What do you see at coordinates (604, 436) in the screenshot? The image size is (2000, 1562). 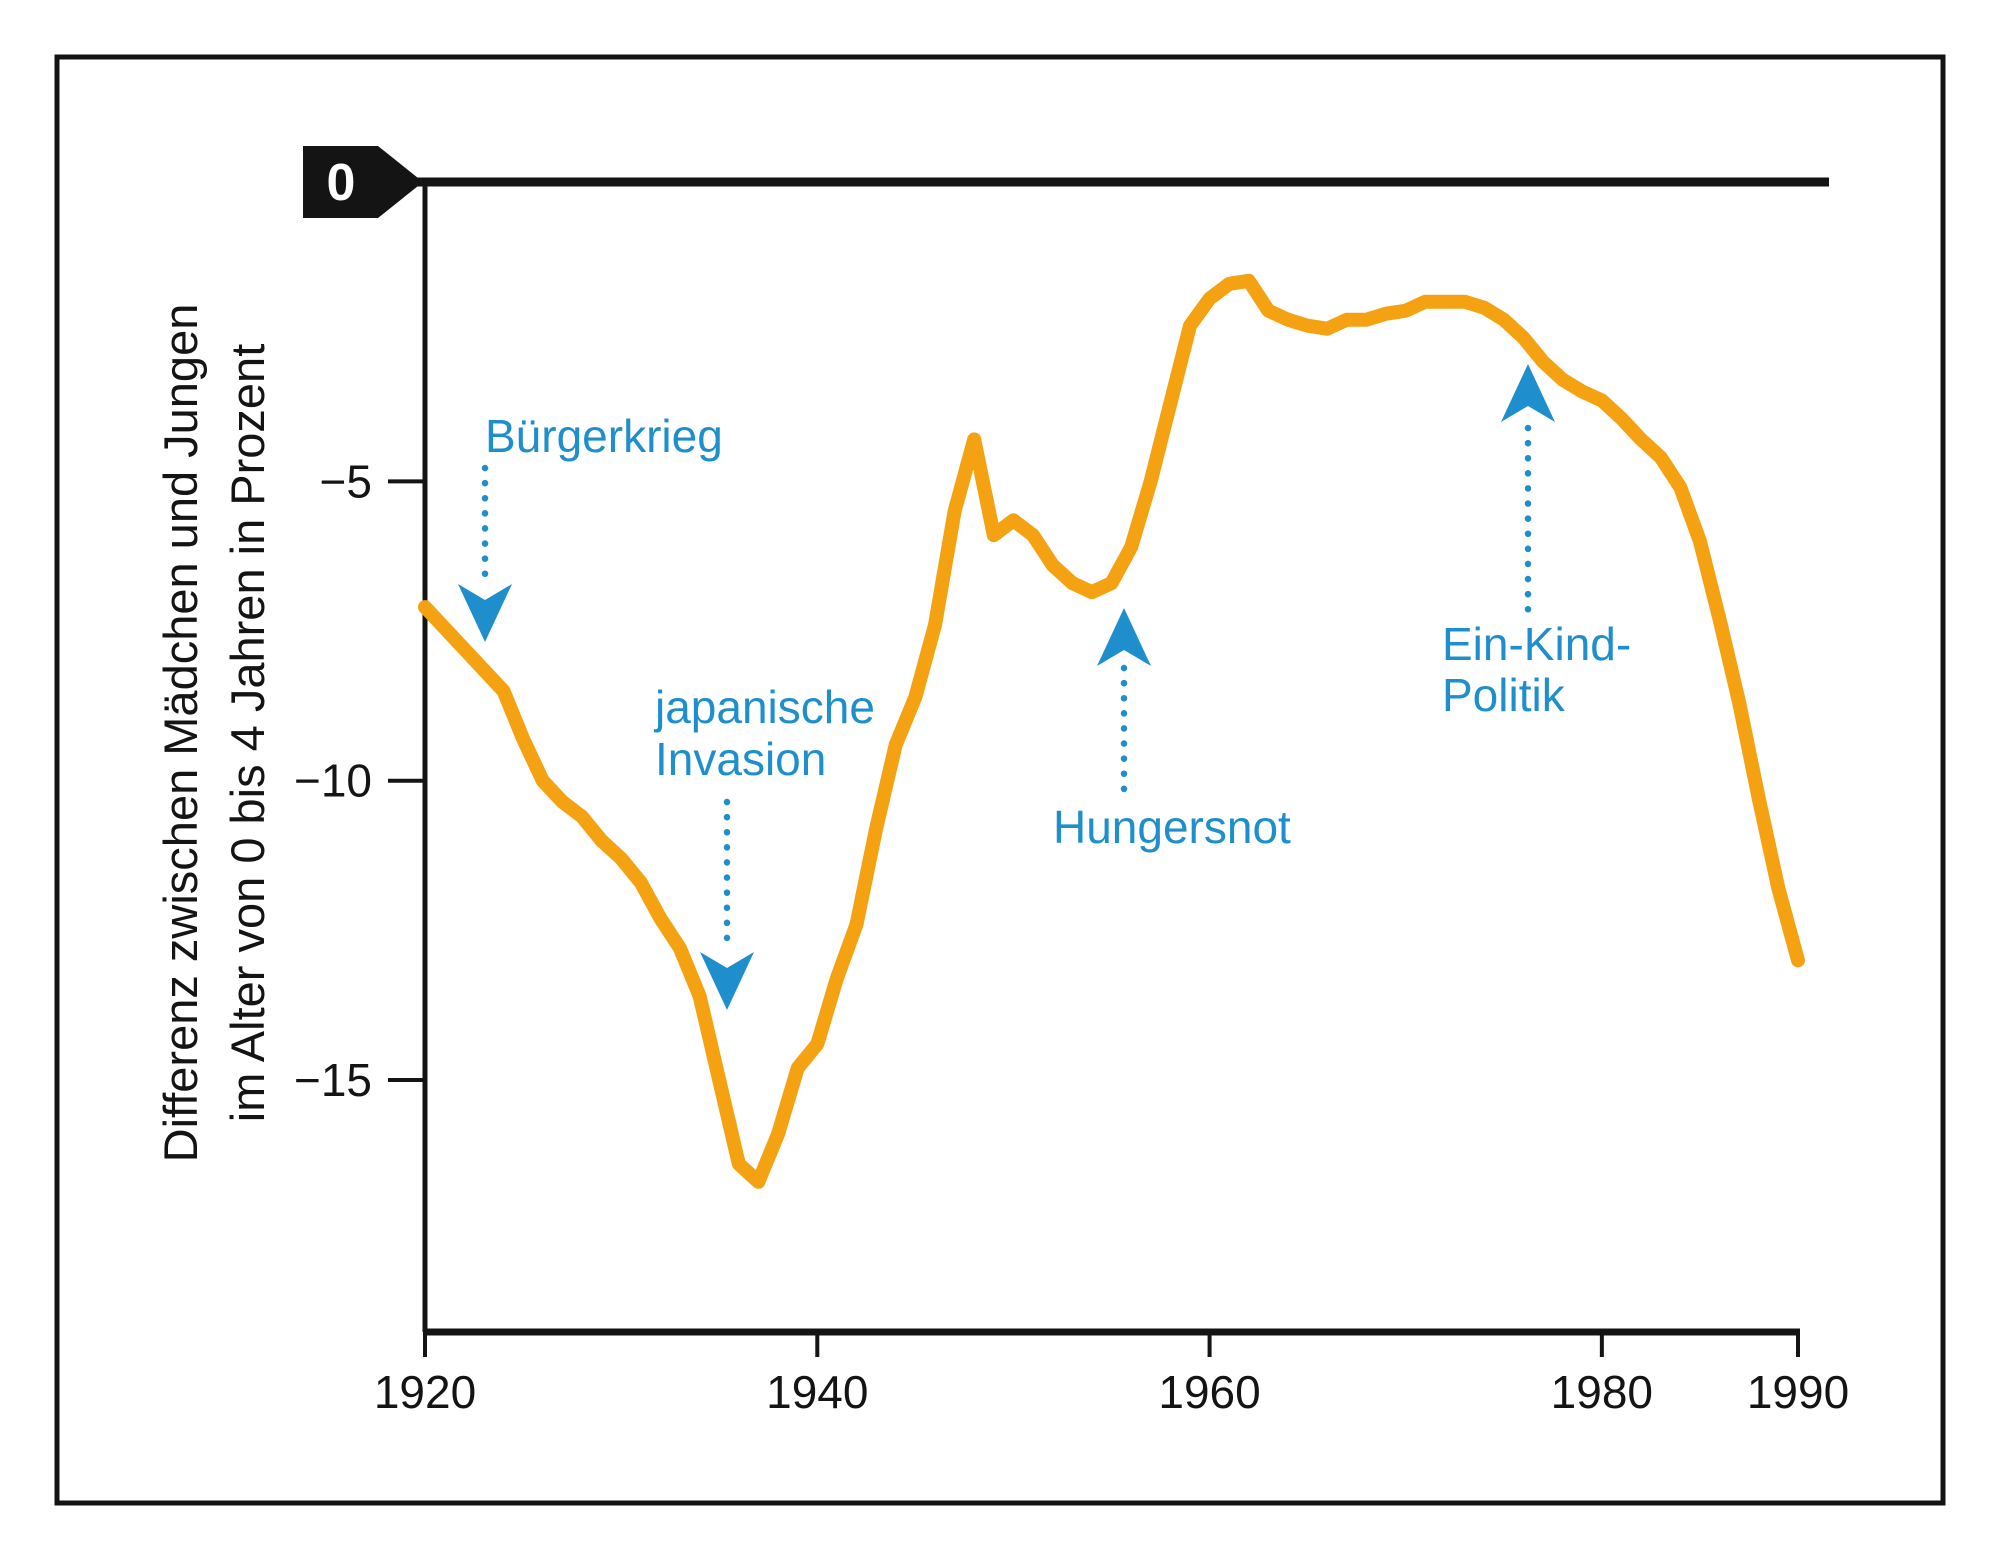 I see `annotation-label-b-rgerkrieg-line1: Bürgerkrieg` at bounding box center [604, 436].